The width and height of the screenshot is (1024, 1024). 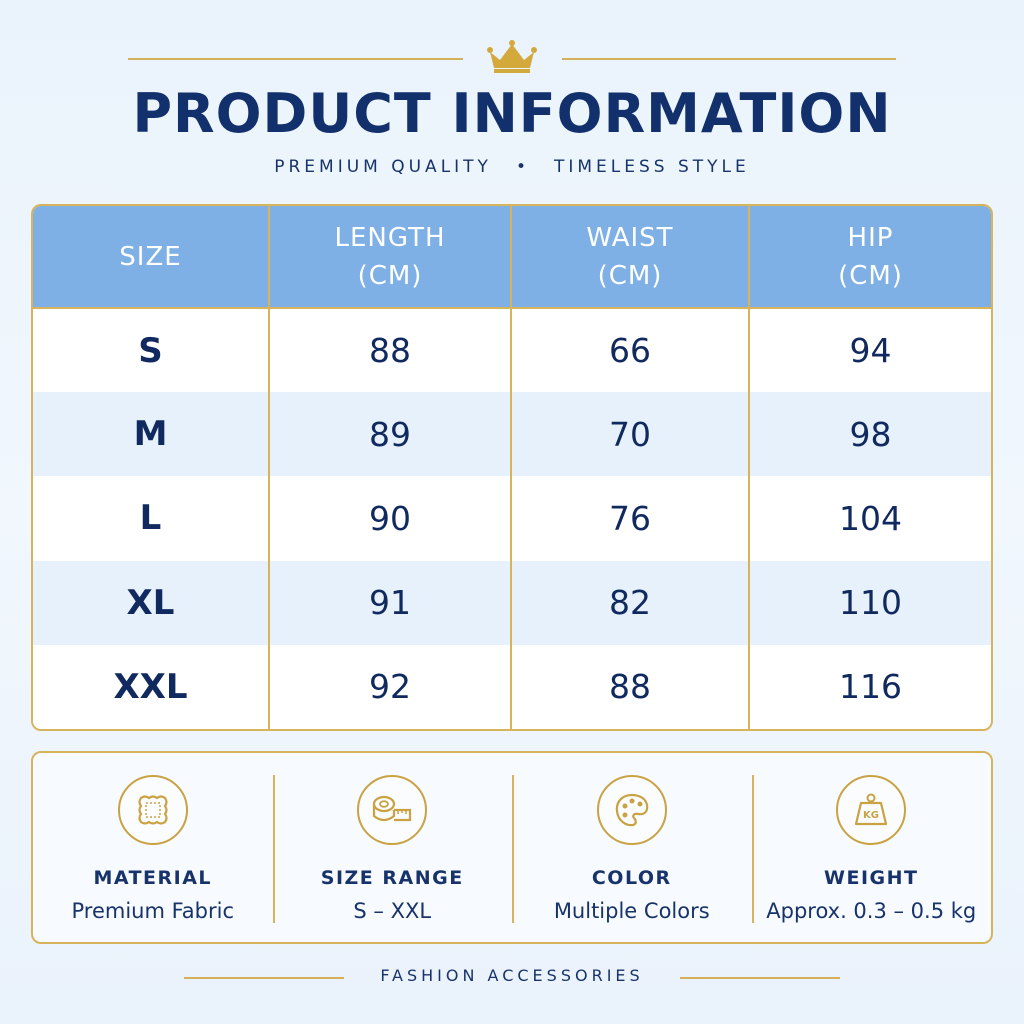 I want to click on waist-cell: 76, so click(x=629, y=518).